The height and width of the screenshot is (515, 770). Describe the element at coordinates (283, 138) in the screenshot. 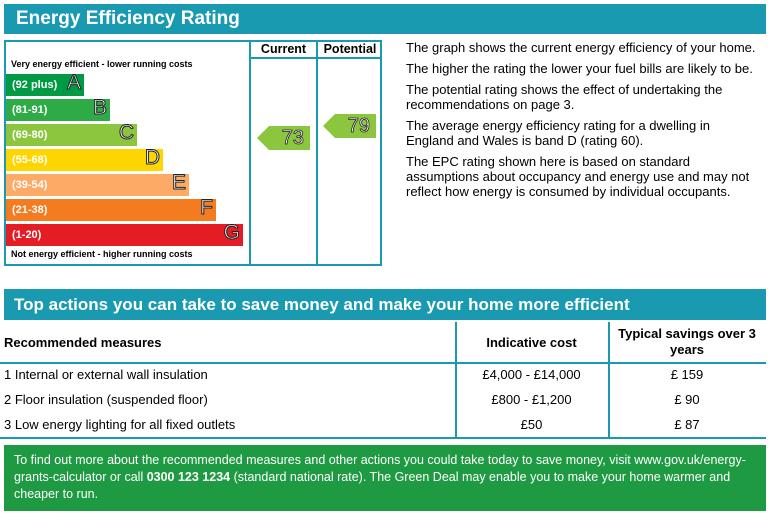

I see `current-rating-arrow: 73` at that location.